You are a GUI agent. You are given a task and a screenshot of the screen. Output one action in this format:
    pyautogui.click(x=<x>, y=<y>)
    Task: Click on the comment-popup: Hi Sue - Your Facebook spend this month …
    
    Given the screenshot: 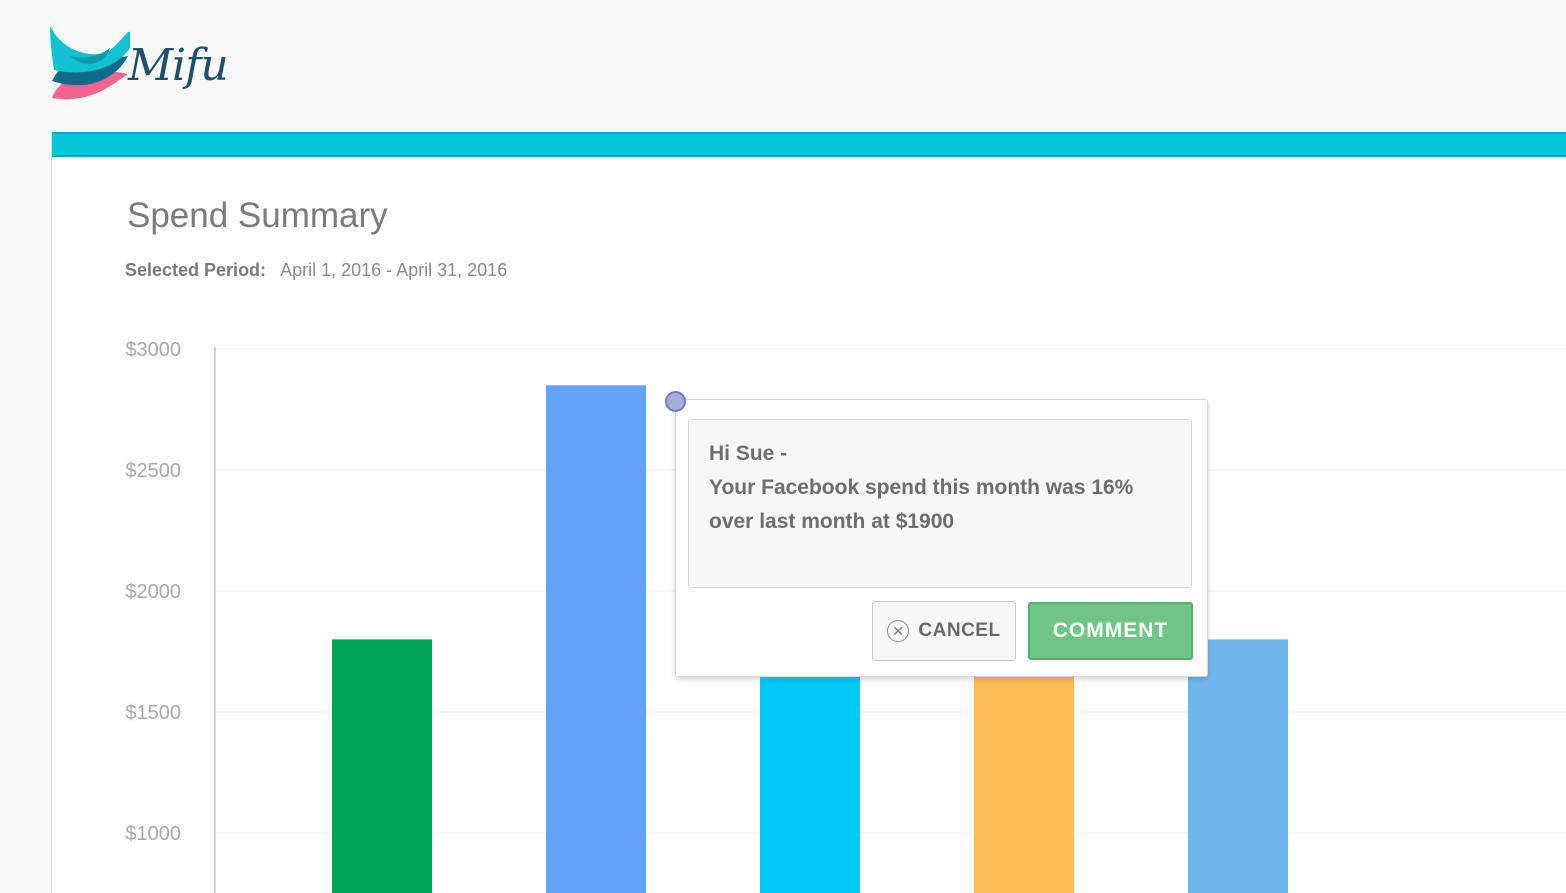 What is the action you would take?
    pyautogui.click(x=941, y=538)
    